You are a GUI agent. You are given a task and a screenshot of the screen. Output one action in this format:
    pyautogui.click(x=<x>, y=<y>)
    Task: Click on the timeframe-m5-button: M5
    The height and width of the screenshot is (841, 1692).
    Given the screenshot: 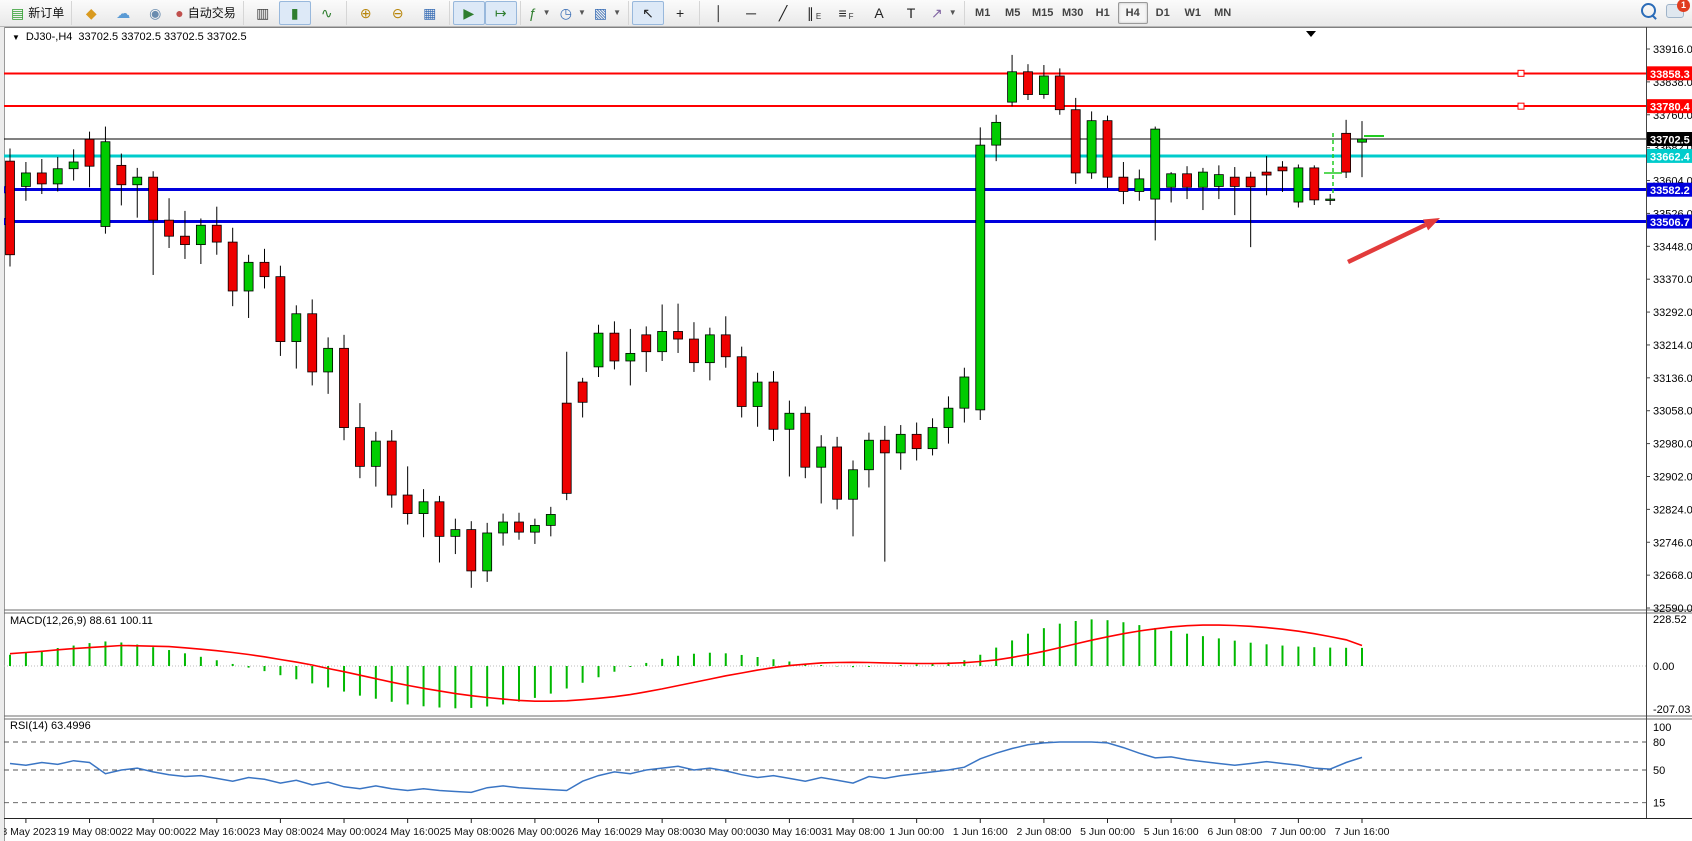 What is the action you would take?
    pyautogui.click(x=1013, y=13)
    